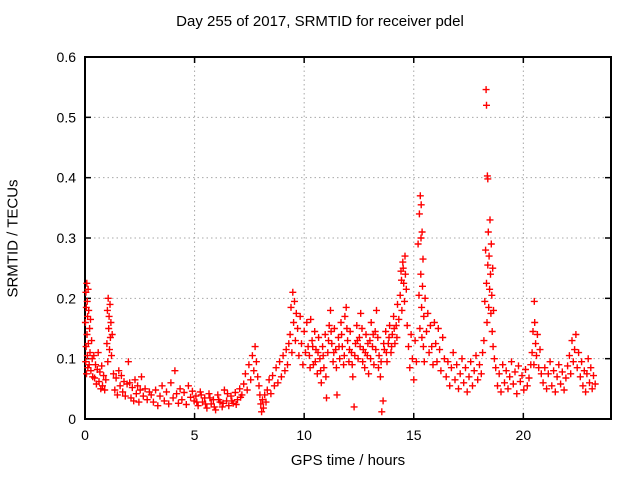 This screenshot has width=640, height=480. Describe the element at coordinates (67, 57) in the screenshot. I see `y-tick-label: 0.6` at that location.